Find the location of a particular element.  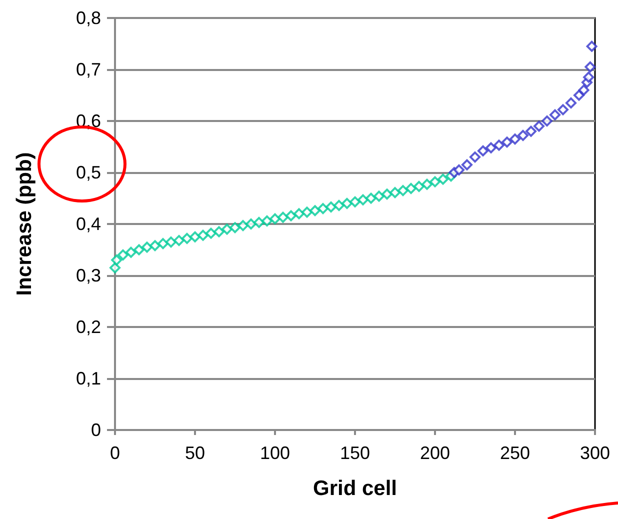

x-tick-label: 50 is located at coordinates (195, 453).